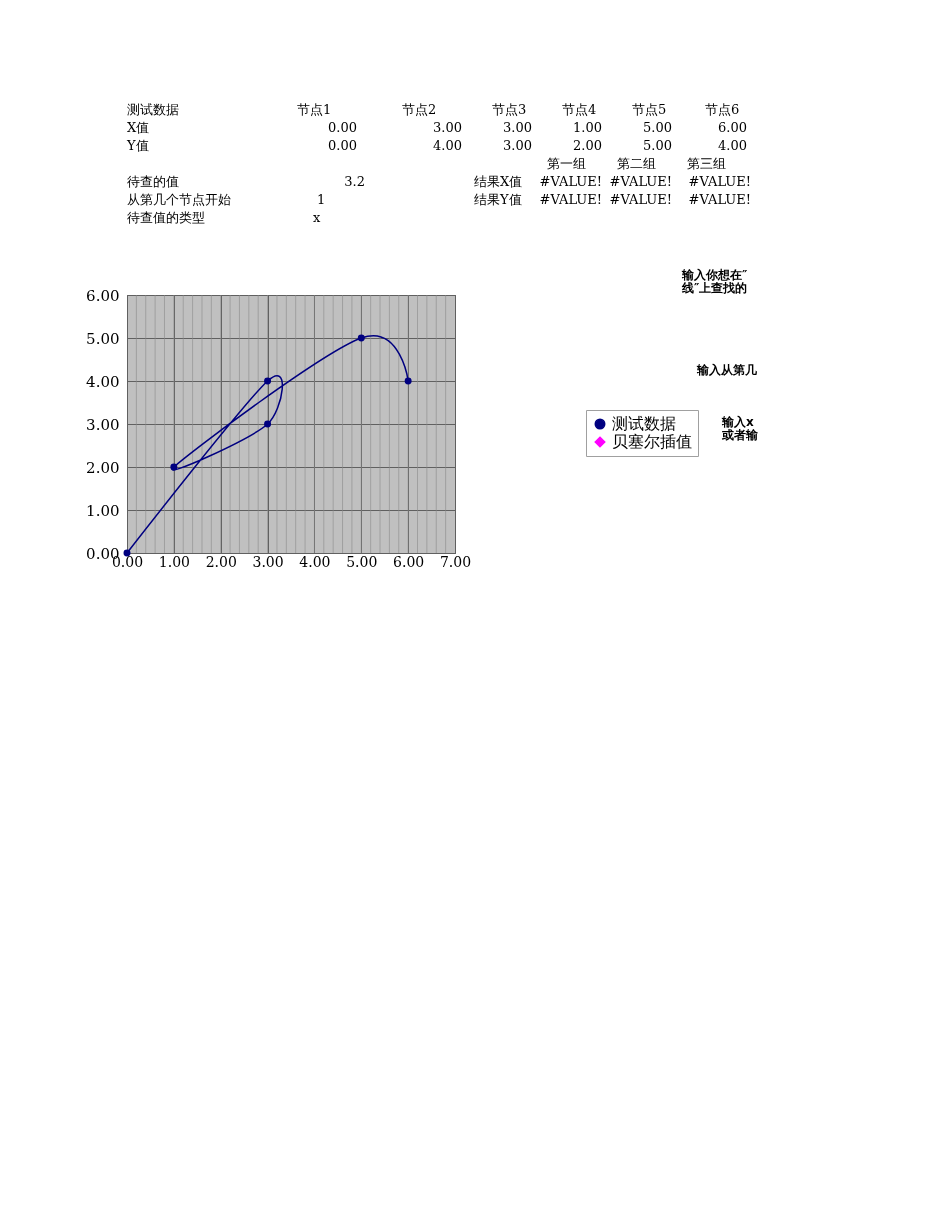 Image resolution: width=950 pixels, height=1230 pixels. I want to click on text: 第一组, so click(566, 163).